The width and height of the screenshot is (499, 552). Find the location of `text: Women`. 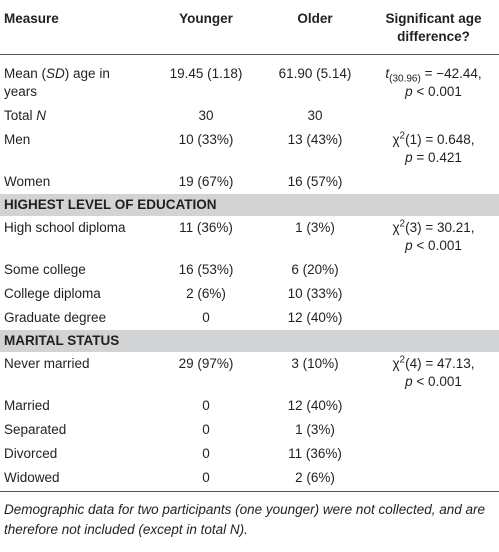

text: Women is located at coordinates (27, 181).